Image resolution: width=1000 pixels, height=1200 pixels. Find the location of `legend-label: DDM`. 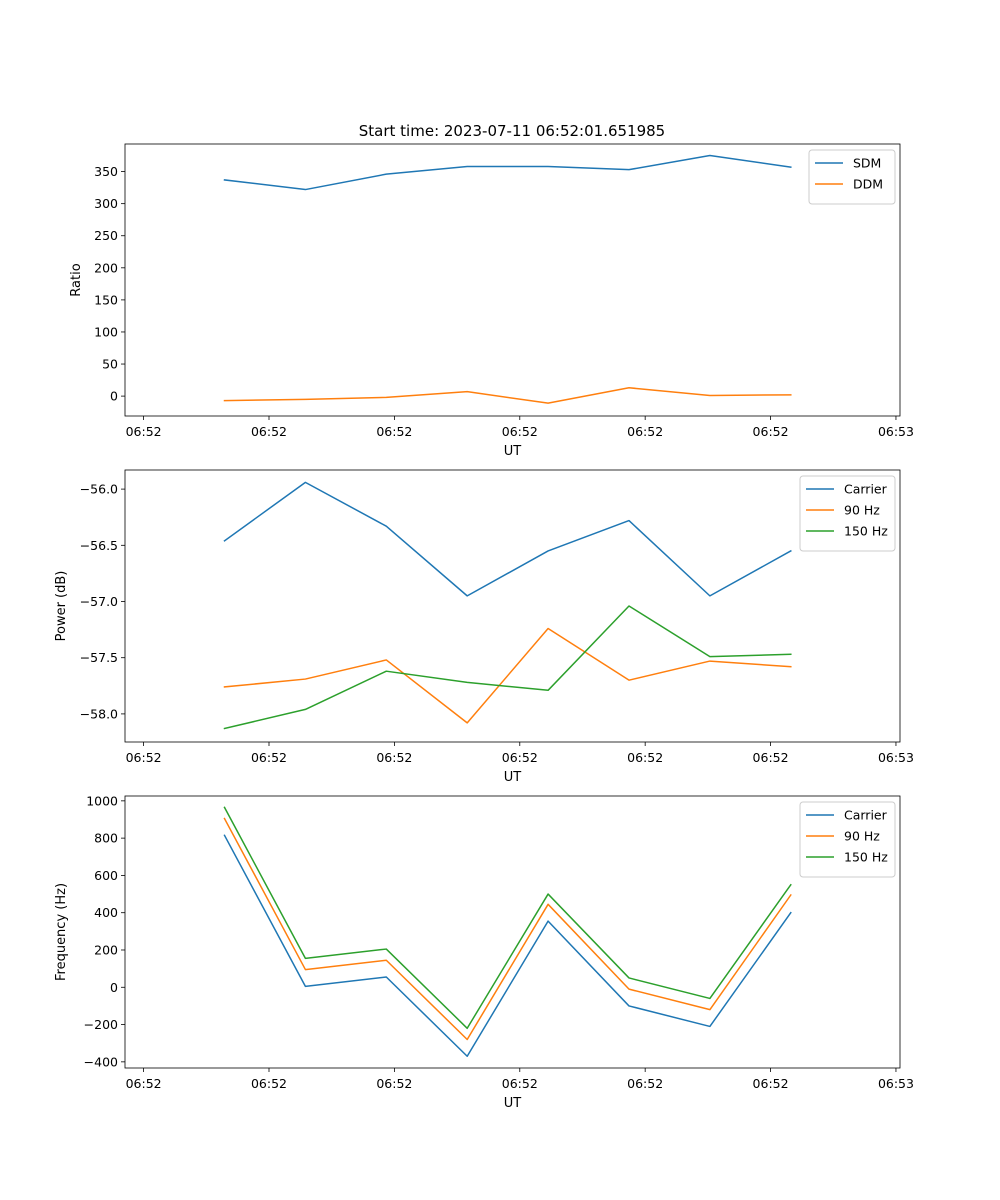

legend-label: DDM is located at coordinates (868, 184).